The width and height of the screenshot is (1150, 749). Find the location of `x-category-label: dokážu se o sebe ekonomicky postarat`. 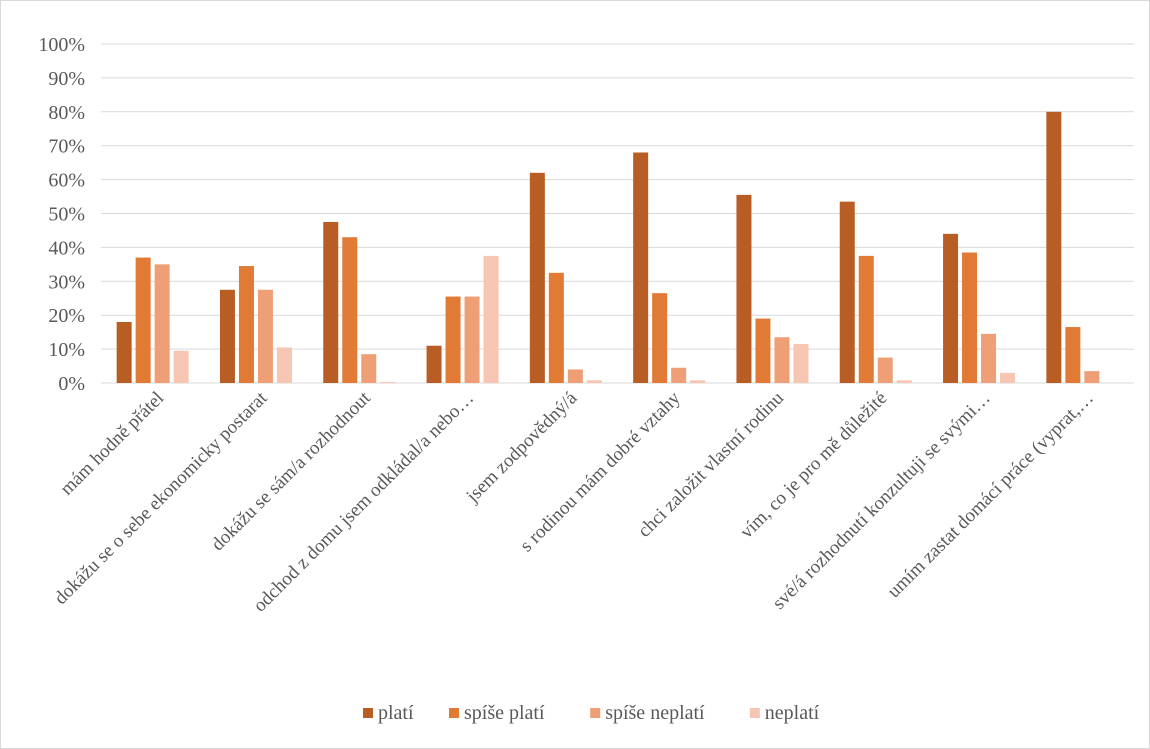

x-category-label: dokážu se o sebe ekonomicky postarat is located at coordinates (161, 498).